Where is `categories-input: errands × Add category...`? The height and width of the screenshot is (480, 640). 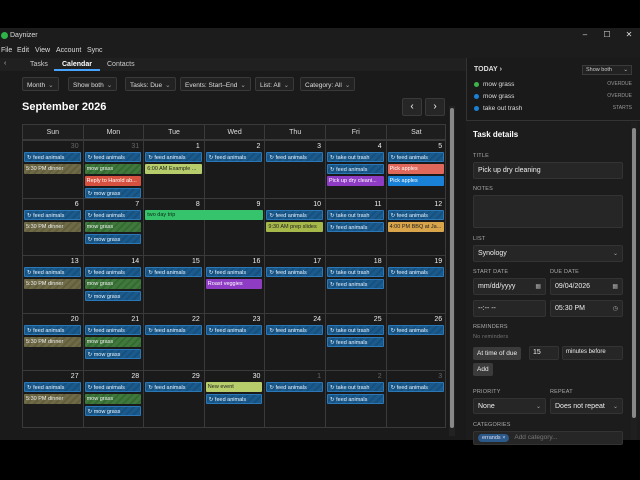
categories-input: errands × Add category... is located at coordinates (548, 438).